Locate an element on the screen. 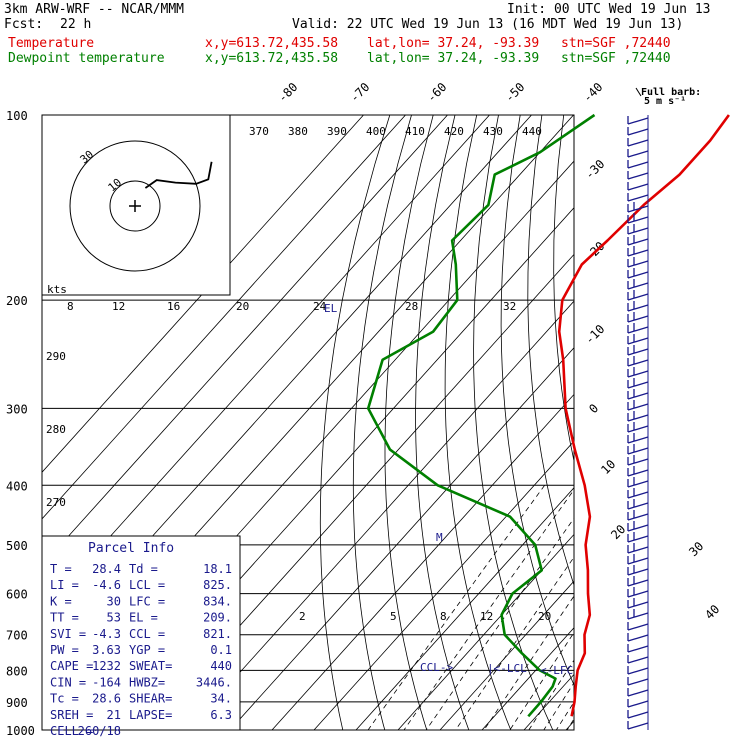  lfc-marker: <-LFC is located at coordinates (556, 670).